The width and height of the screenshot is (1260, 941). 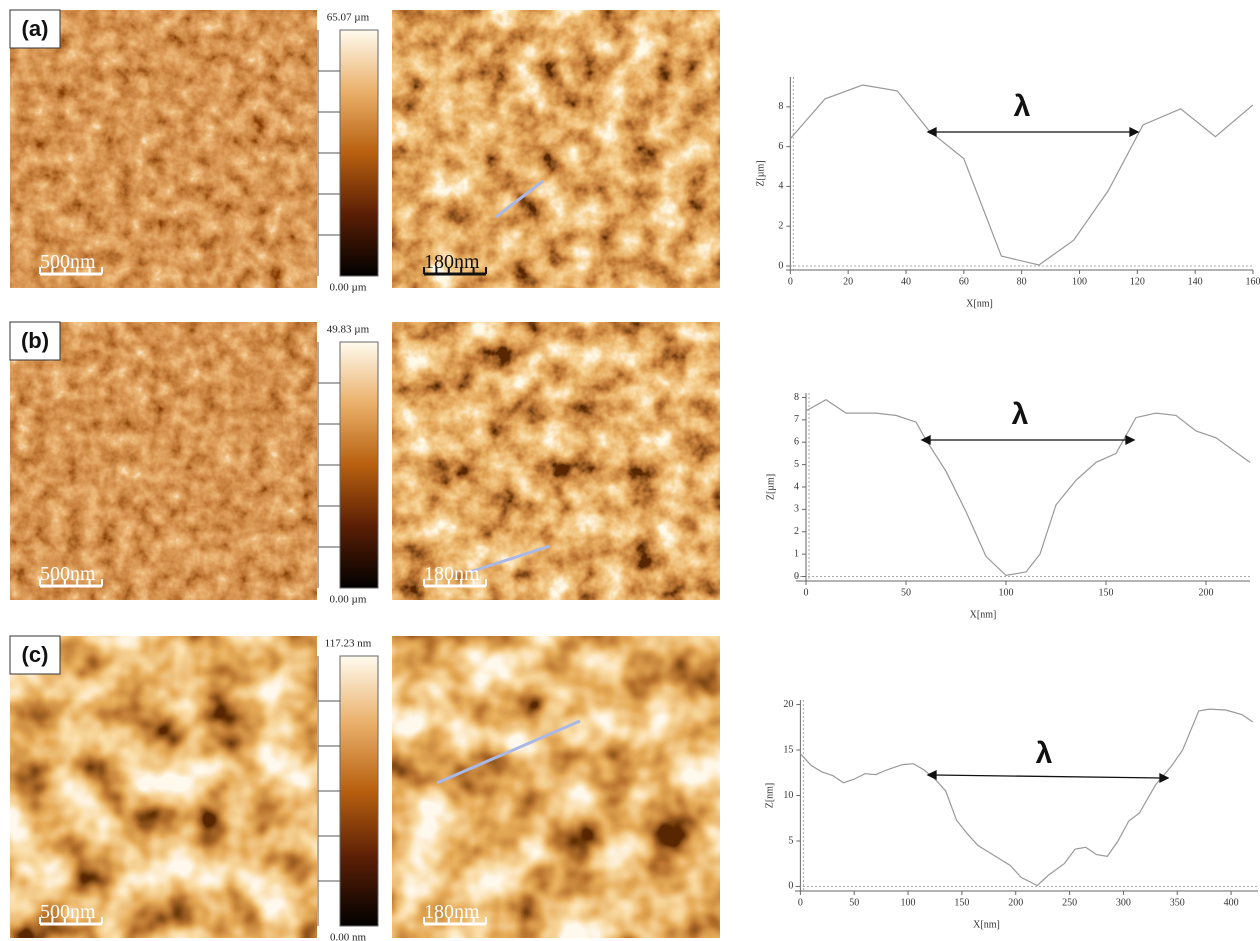 I want to click on y-axis-label: Z[nm], so click(x=769, y=796).